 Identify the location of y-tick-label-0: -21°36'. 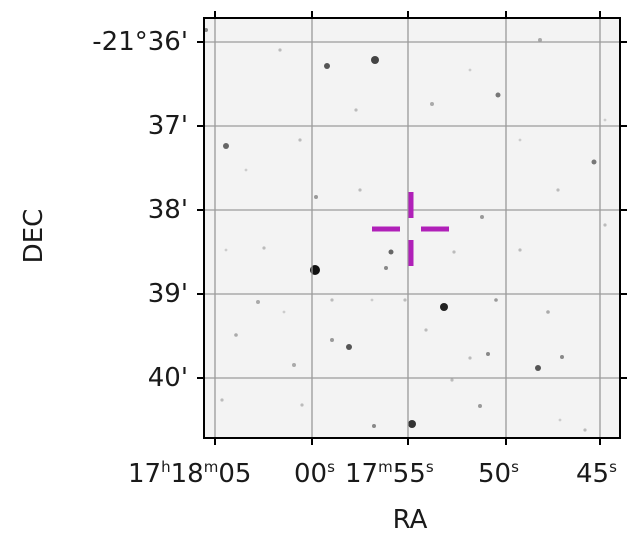
(140, 42).